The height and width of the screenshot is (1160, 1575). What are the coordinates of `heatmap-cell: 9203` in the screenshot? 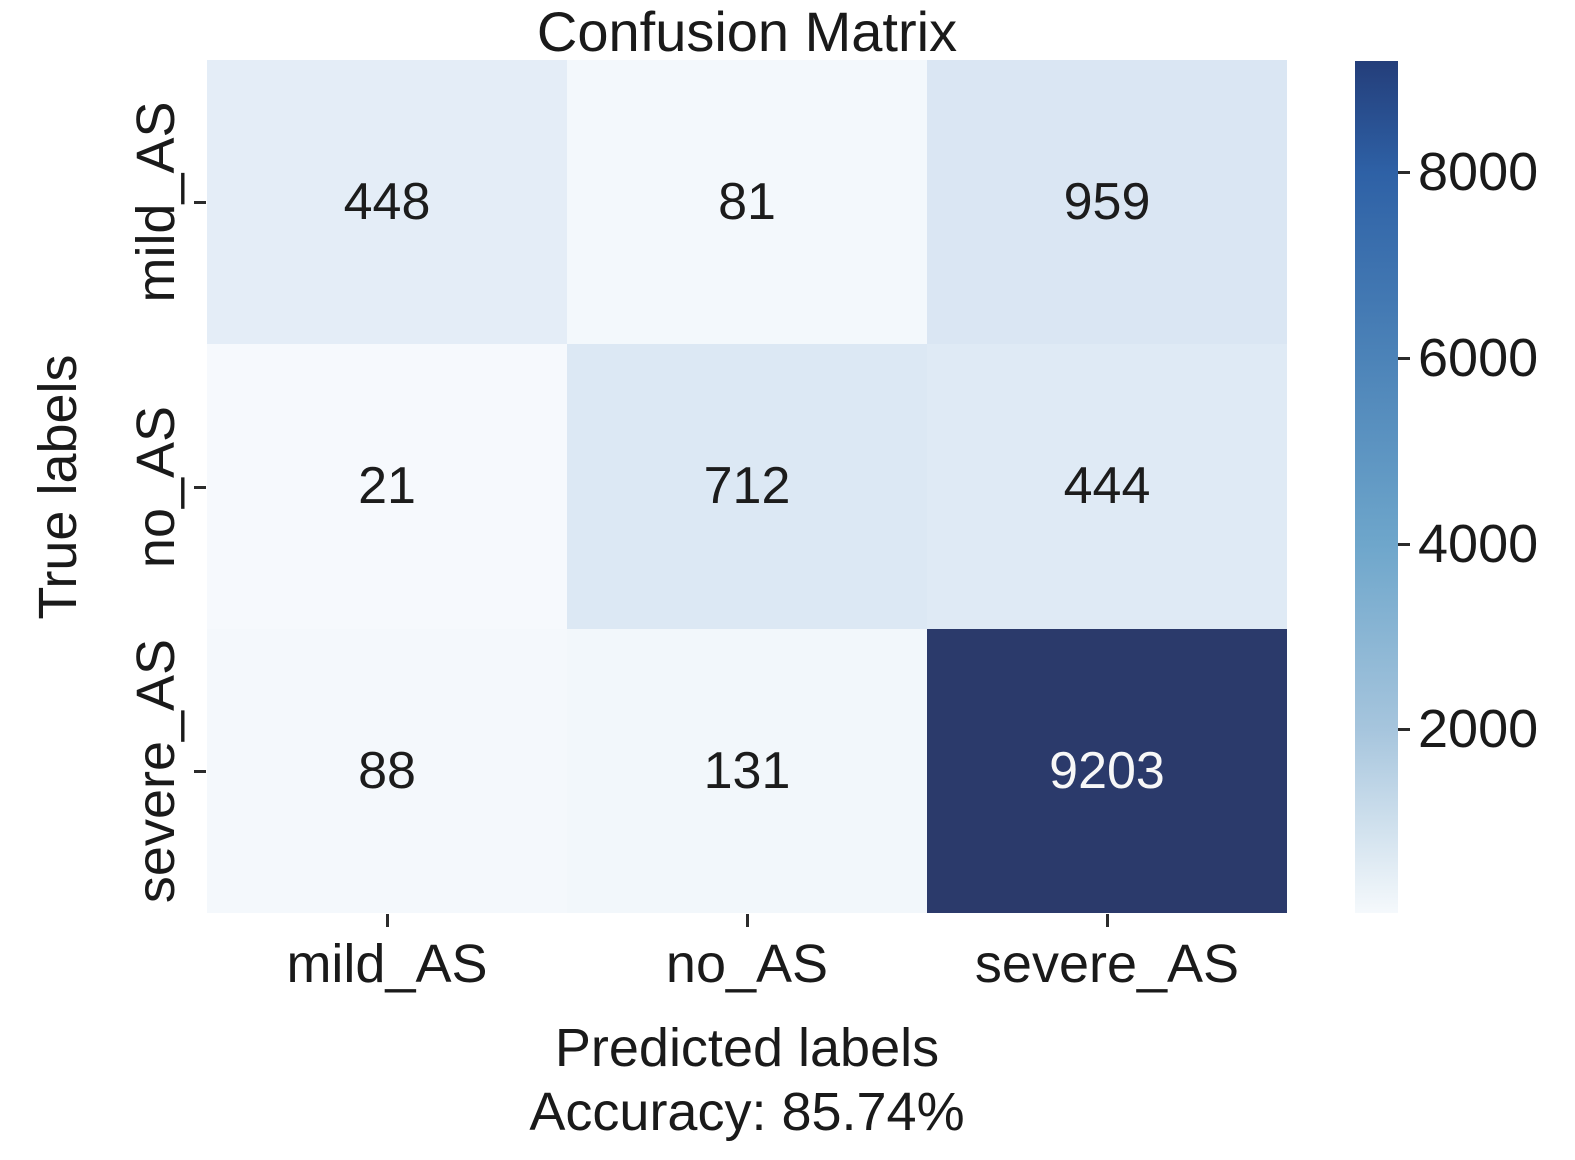 It's located at (1107, 770).